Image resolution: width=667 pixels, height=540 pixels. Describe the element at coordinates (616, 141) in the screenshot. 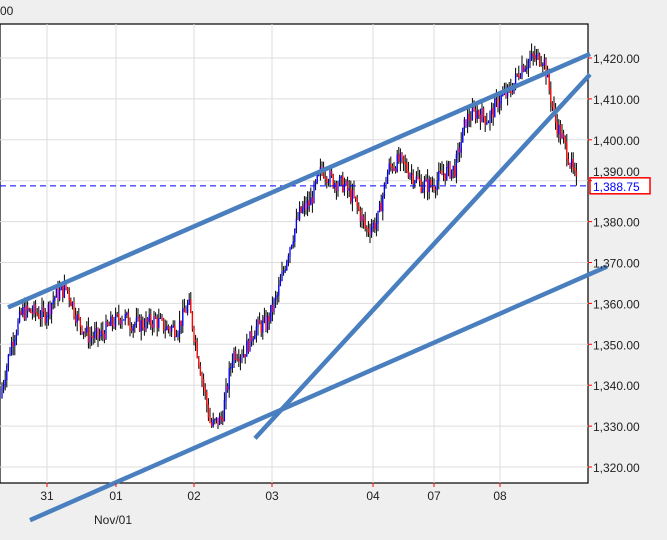

I see `y-tick-label: 1,400.00` at that location.